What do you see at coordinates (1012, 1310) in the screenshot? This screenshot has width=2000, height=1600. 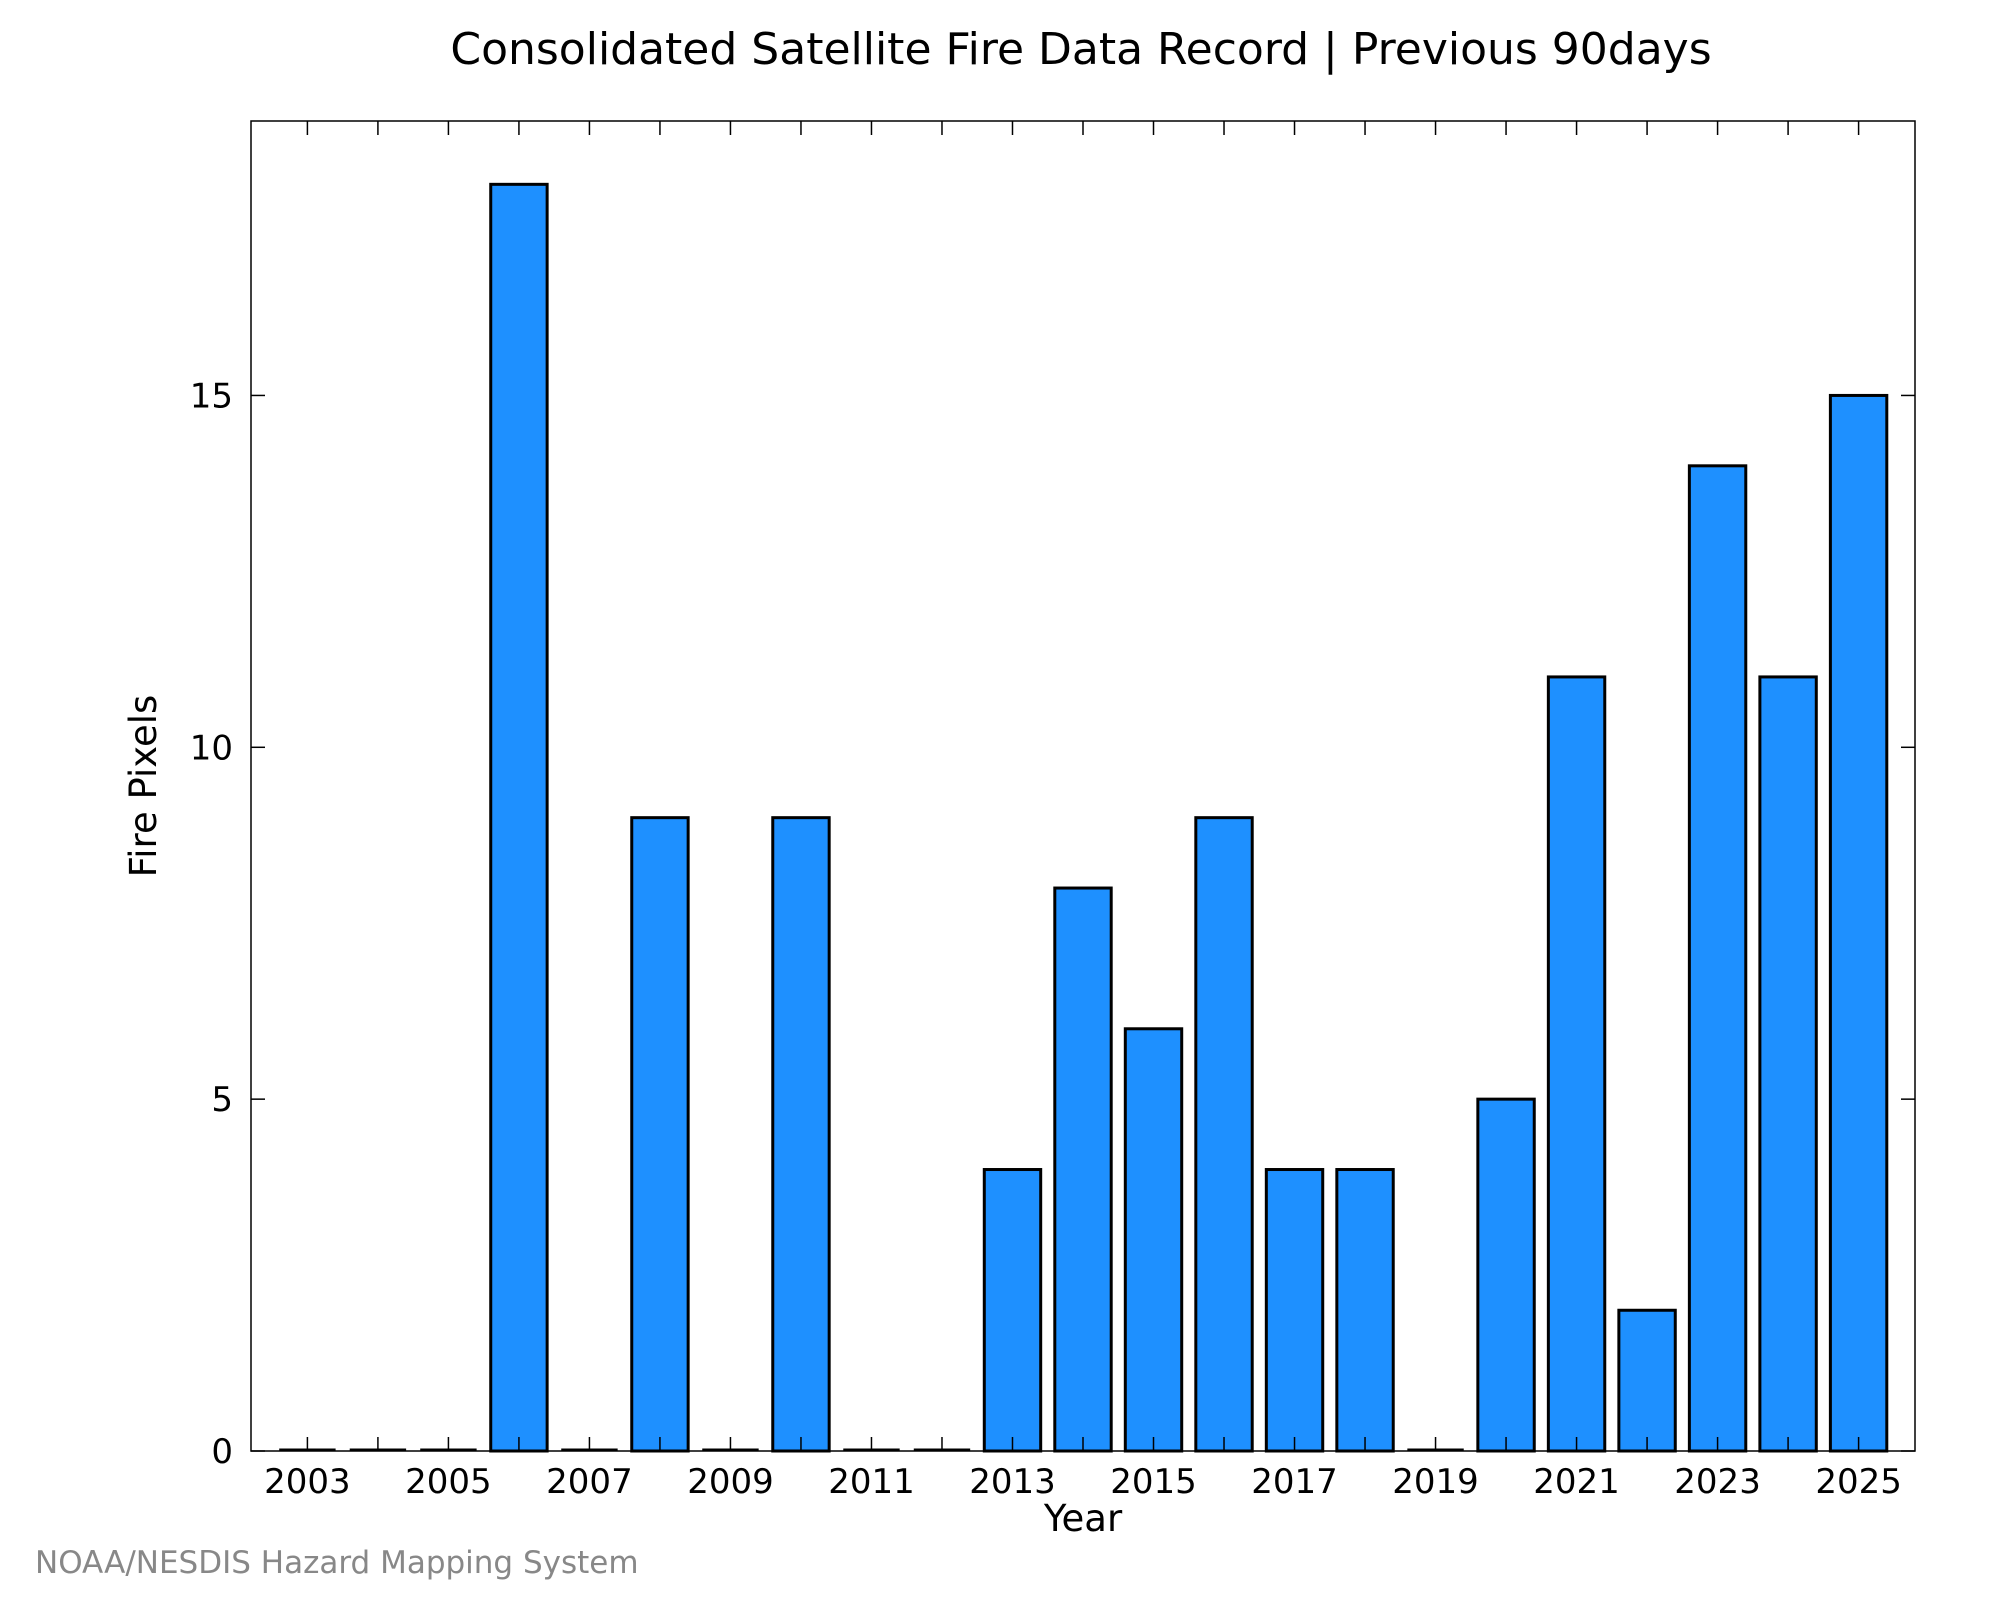 I see `bar-2013` at bounding box center [1012, 1310].